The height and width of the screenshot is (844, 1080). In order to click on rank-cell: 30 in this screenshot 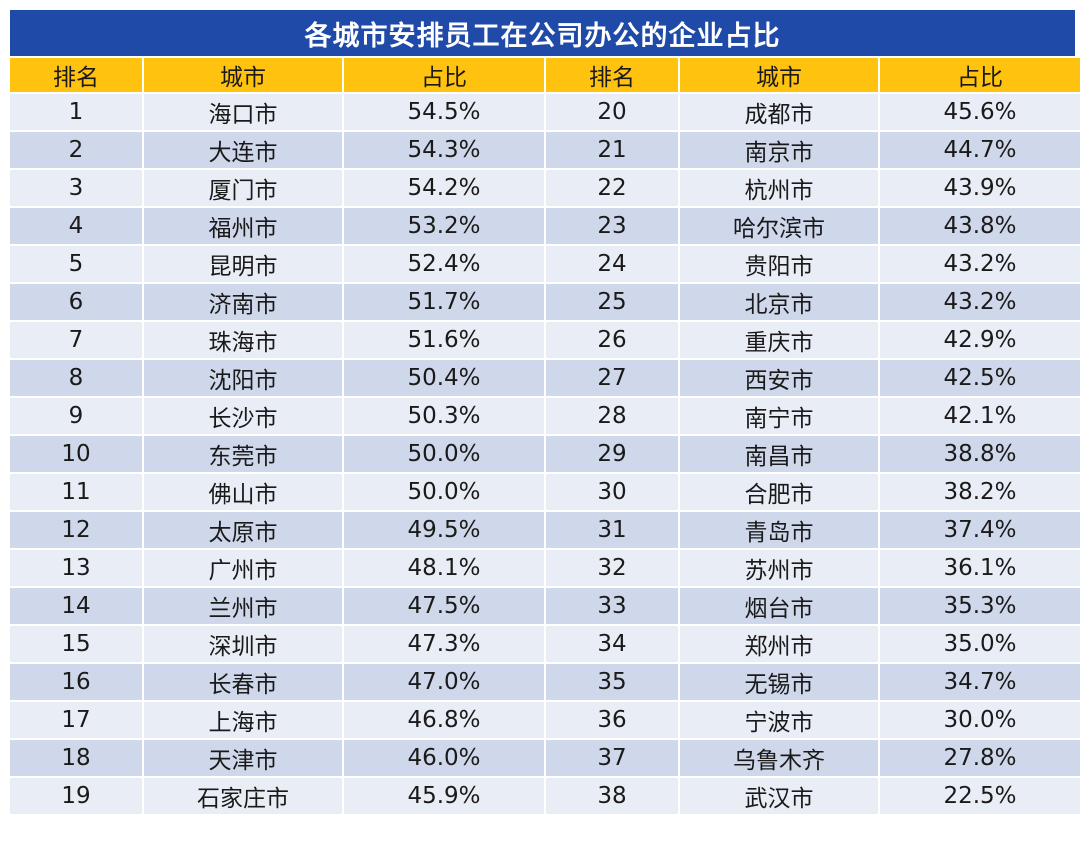, I will do `click(612, 492)`.